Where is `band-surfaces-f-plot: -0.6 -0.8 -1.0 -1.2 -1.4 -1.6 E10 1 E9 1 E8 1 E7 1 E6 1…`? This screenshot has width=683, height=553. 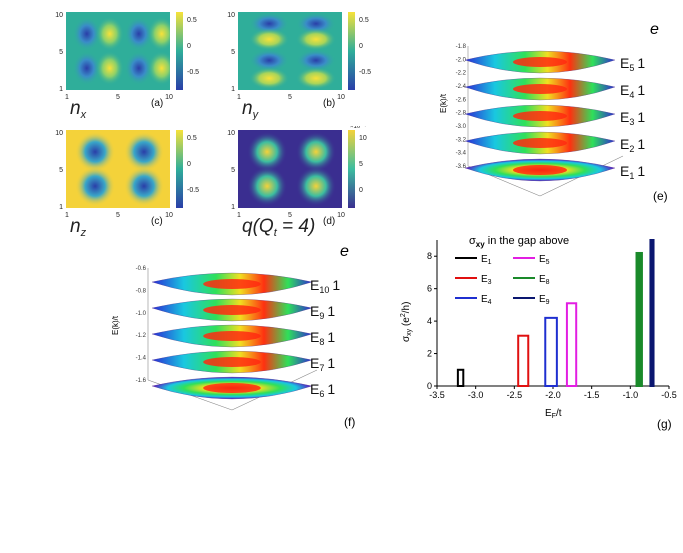
band-surfaces-f-plot: -0.6 -0.8 -1.0 -1.2 -1.4 -1.6 E10 1 E9 1 E8 1 E7 1 E6 1… is located at coordinates (233, 336).